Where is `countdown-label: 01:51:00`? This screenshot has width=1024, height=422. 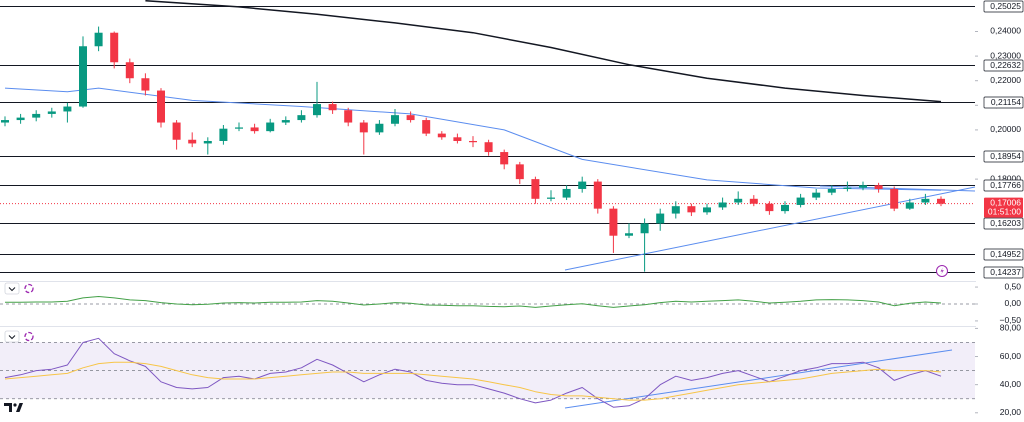
countdown-label: 01:51:00 is located at coordinates (1004, 211).